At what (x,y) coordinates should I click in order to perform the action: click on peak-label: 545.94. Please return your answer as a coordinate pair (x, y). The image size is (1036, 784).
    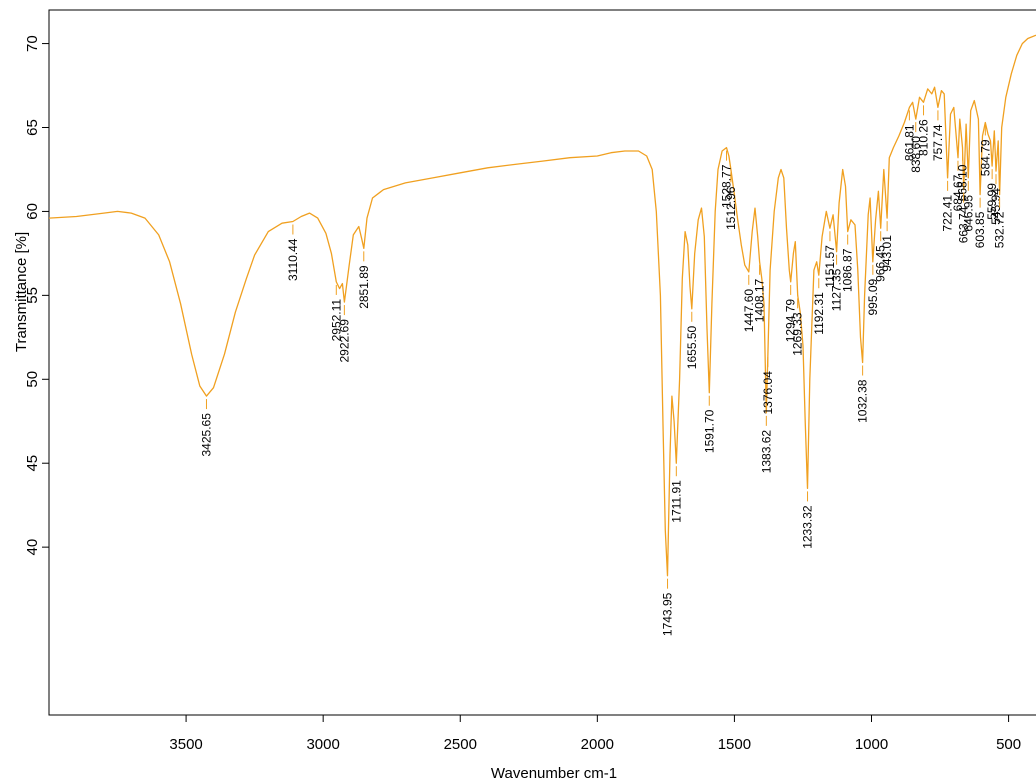
    Looking at the image, I should click on (996, 206).